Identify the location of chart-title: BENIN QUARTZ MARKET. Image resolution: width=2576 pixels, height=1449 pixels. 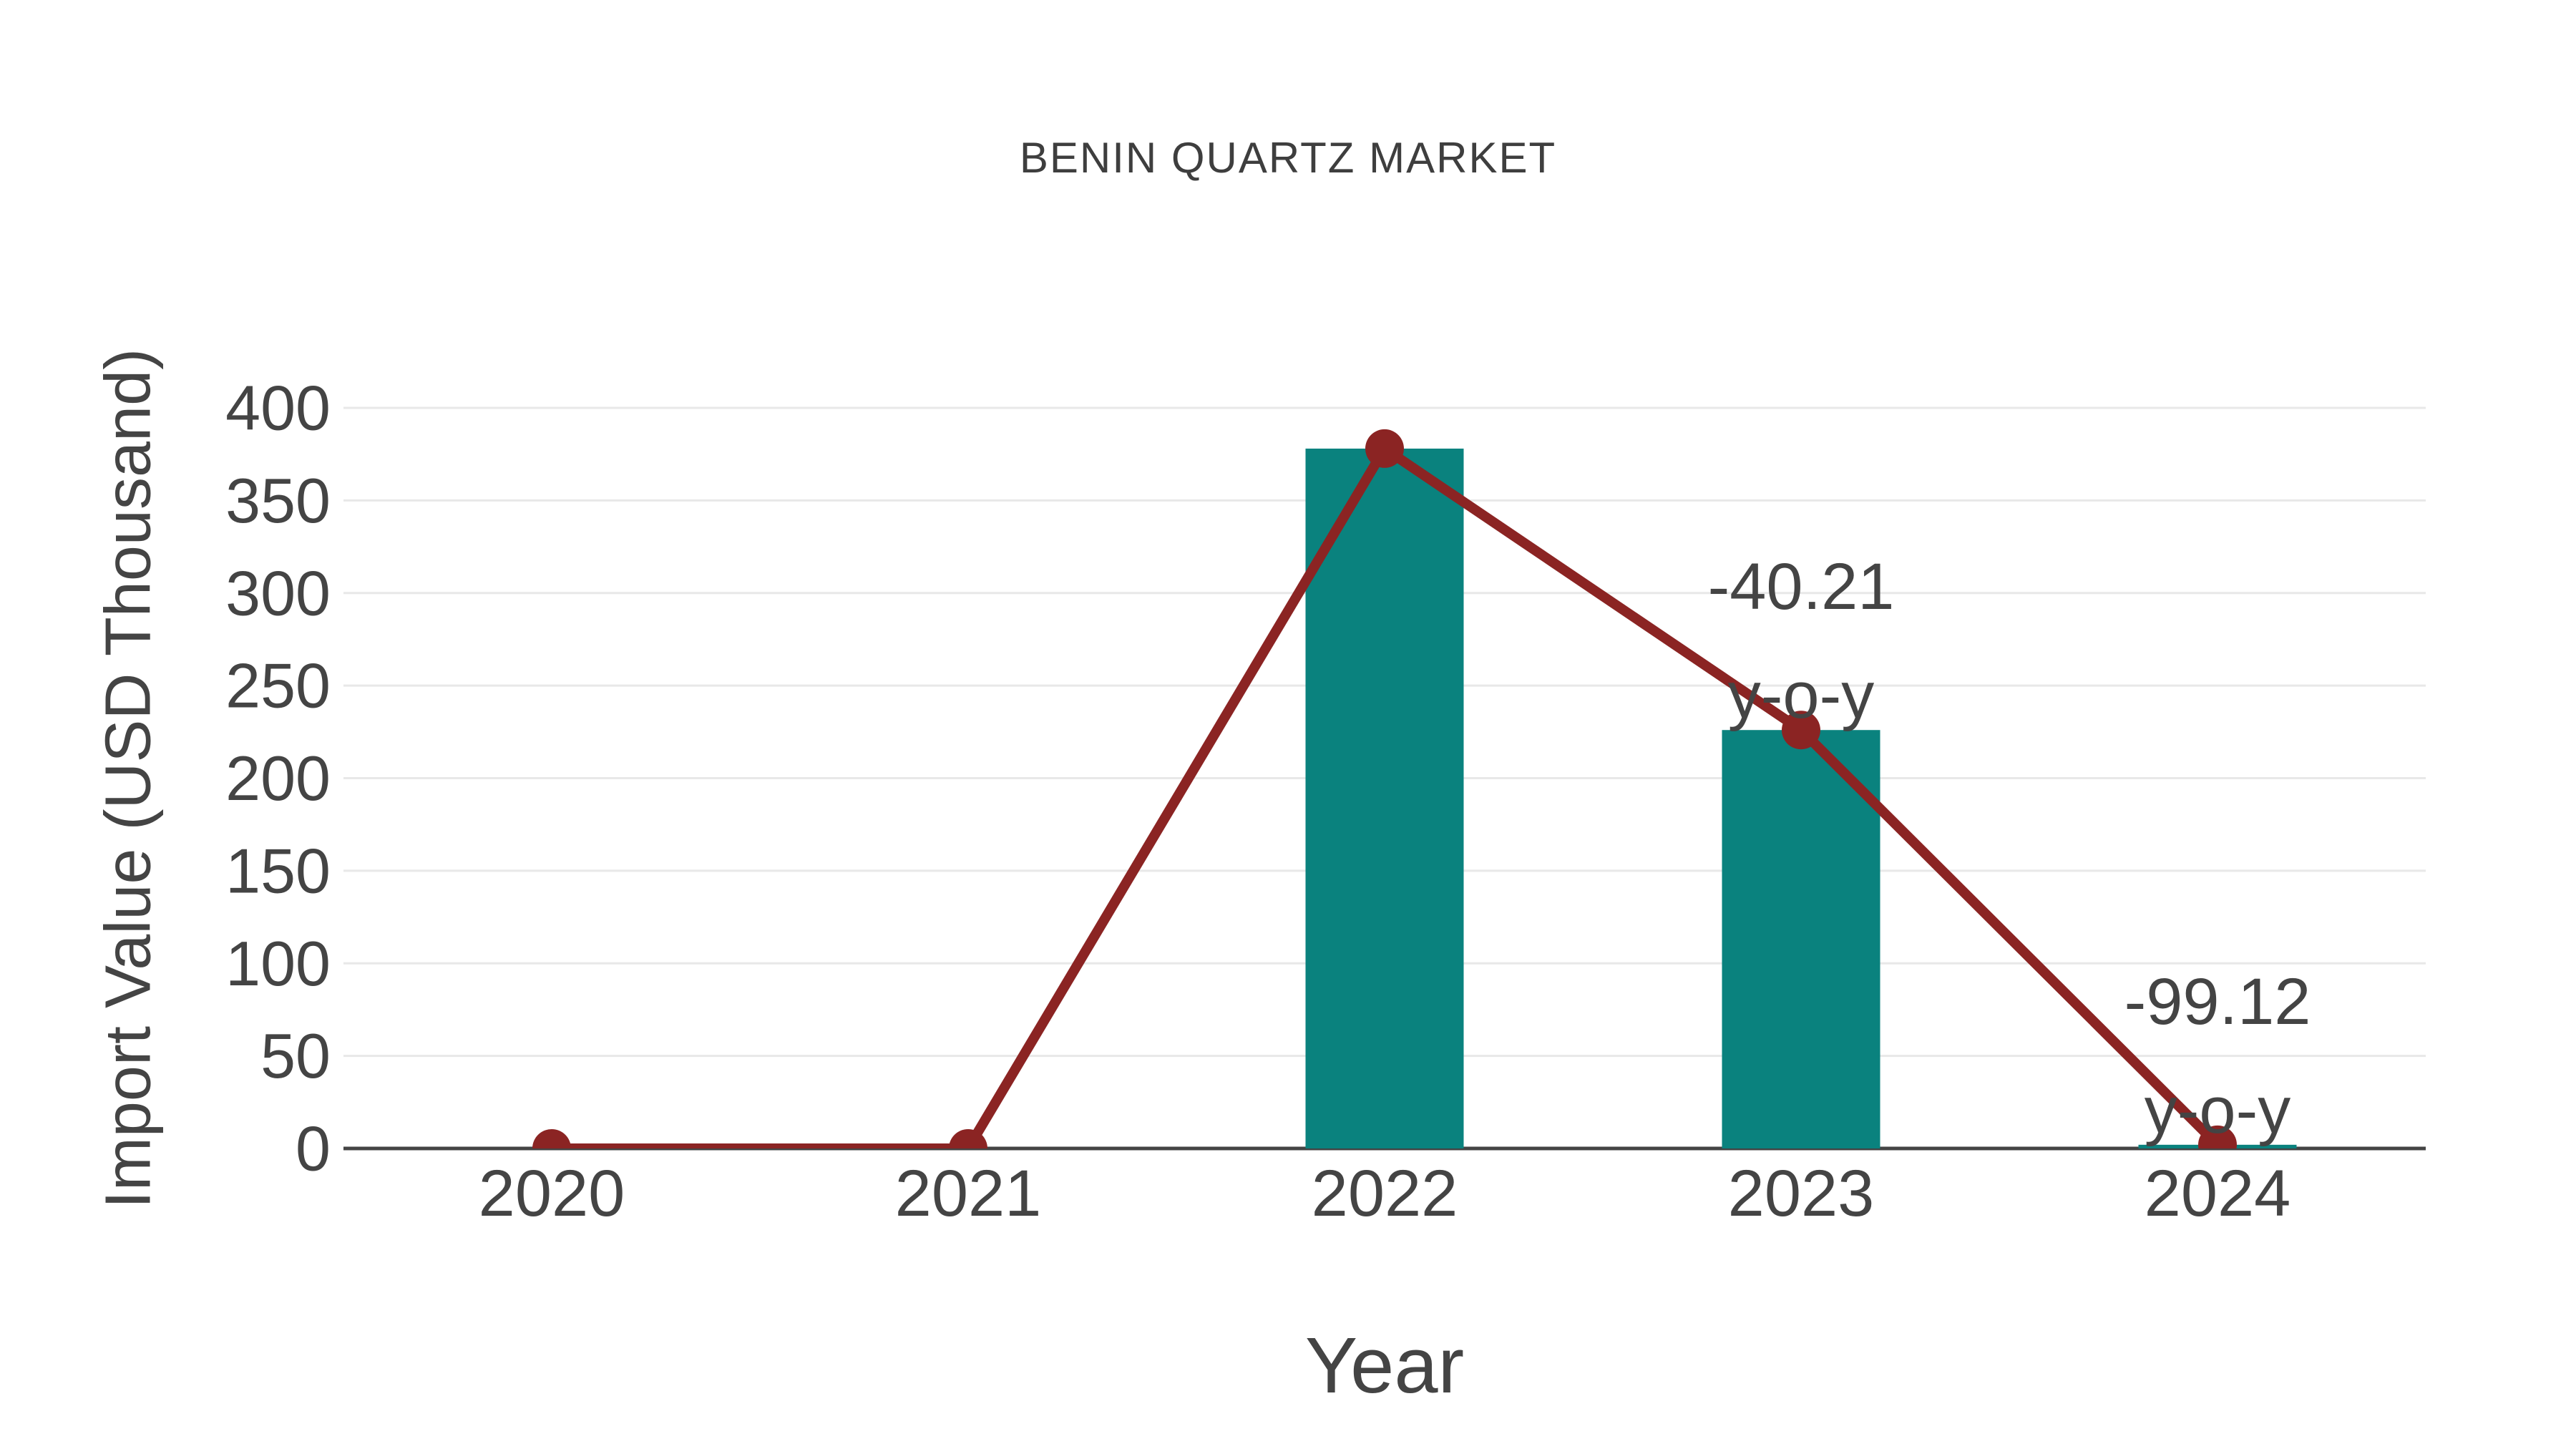
(1288, 158).